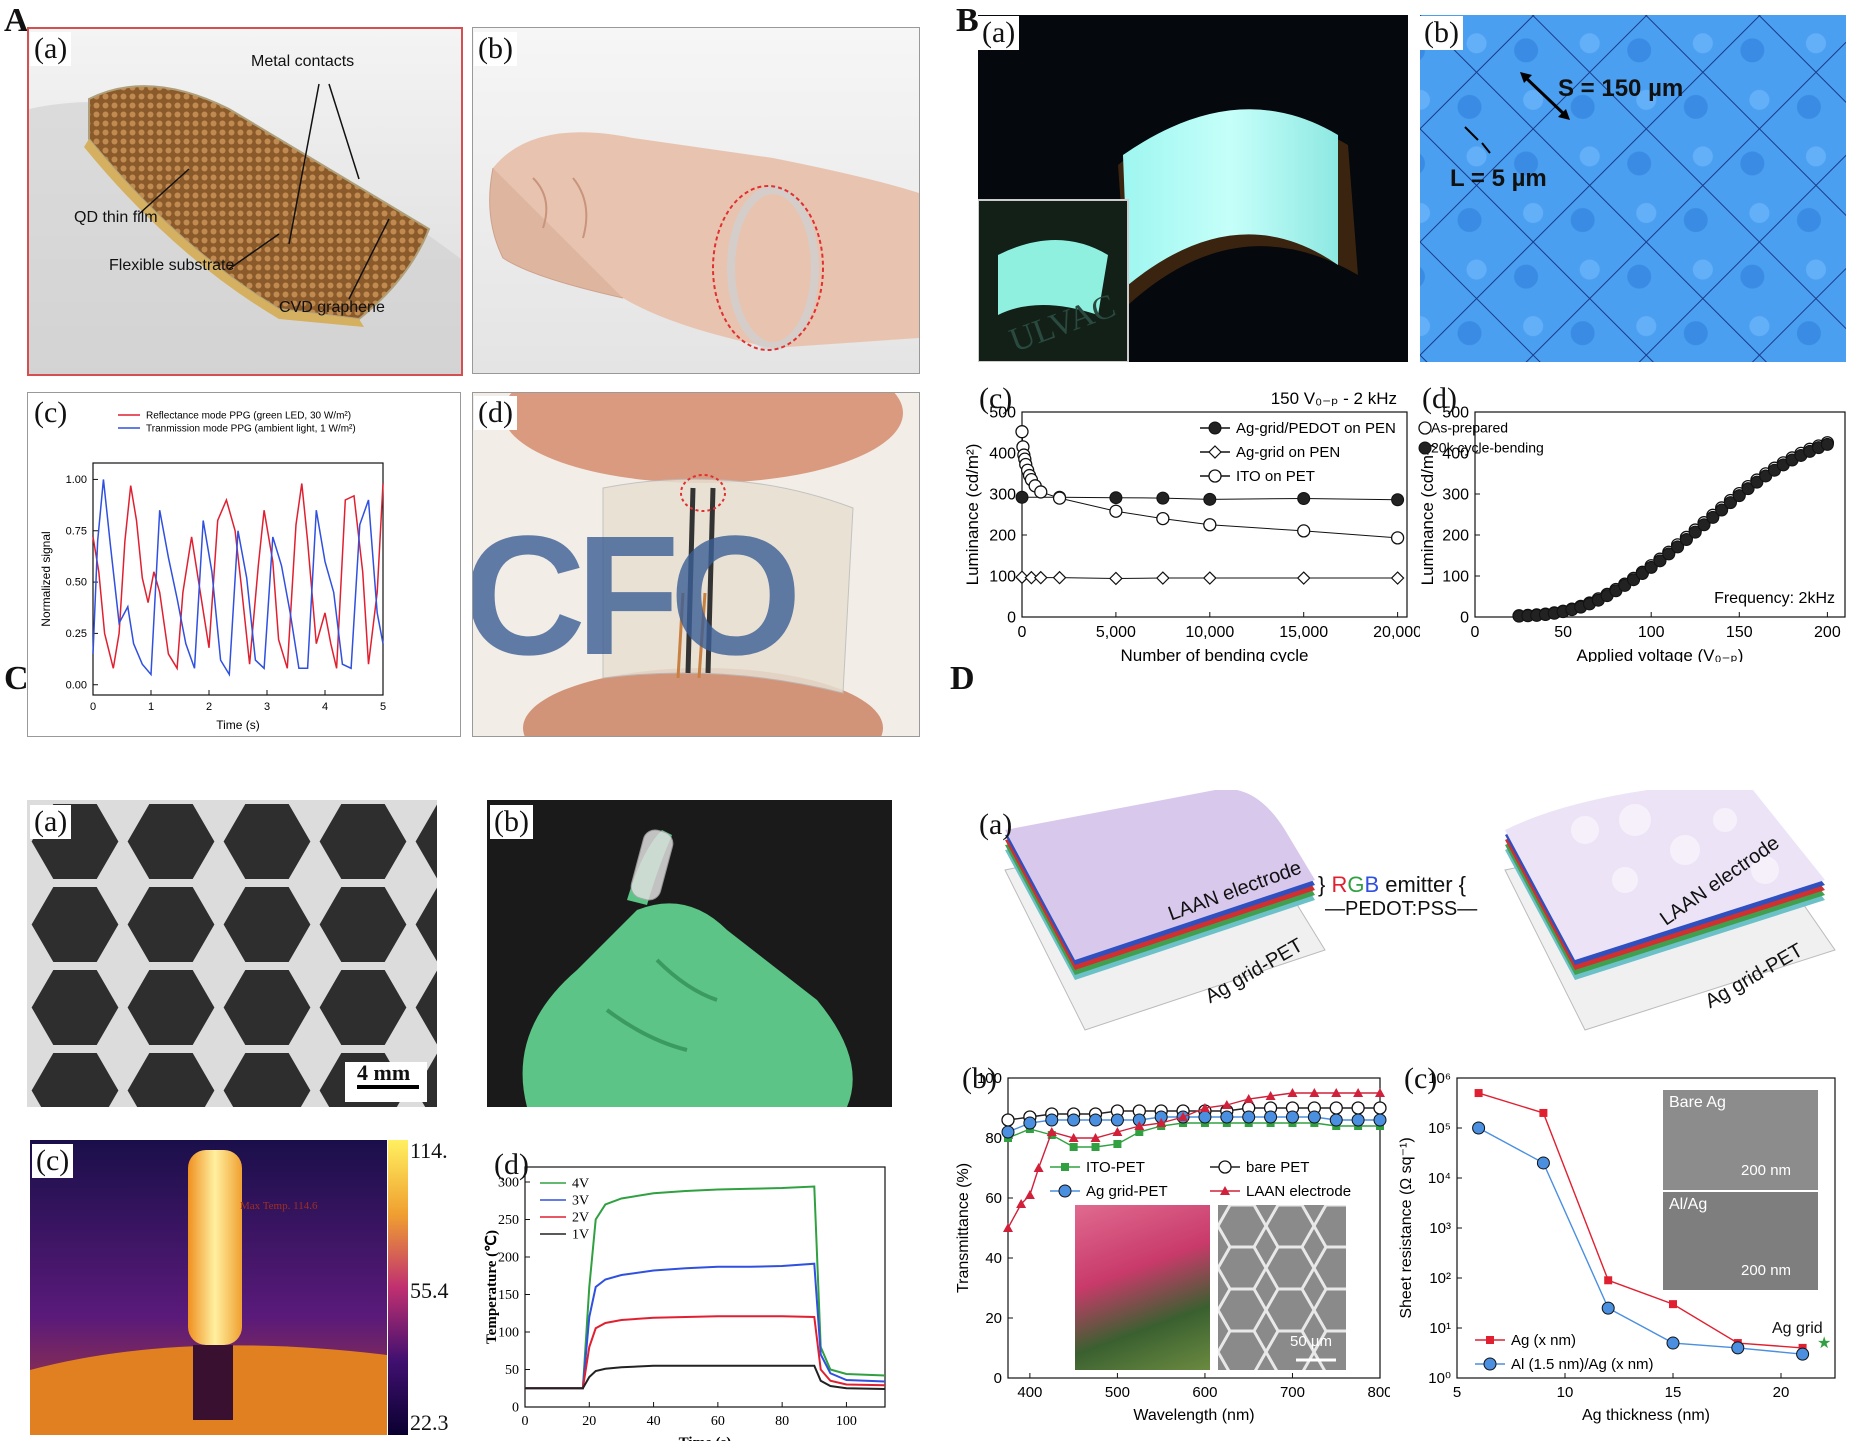 The width and height of the screenshot is (1850, 1441). What do you see at coordinates (1455, 412) in the screenshot?
I see `y-tick-label: 500` at bounding box center [1455, 412].